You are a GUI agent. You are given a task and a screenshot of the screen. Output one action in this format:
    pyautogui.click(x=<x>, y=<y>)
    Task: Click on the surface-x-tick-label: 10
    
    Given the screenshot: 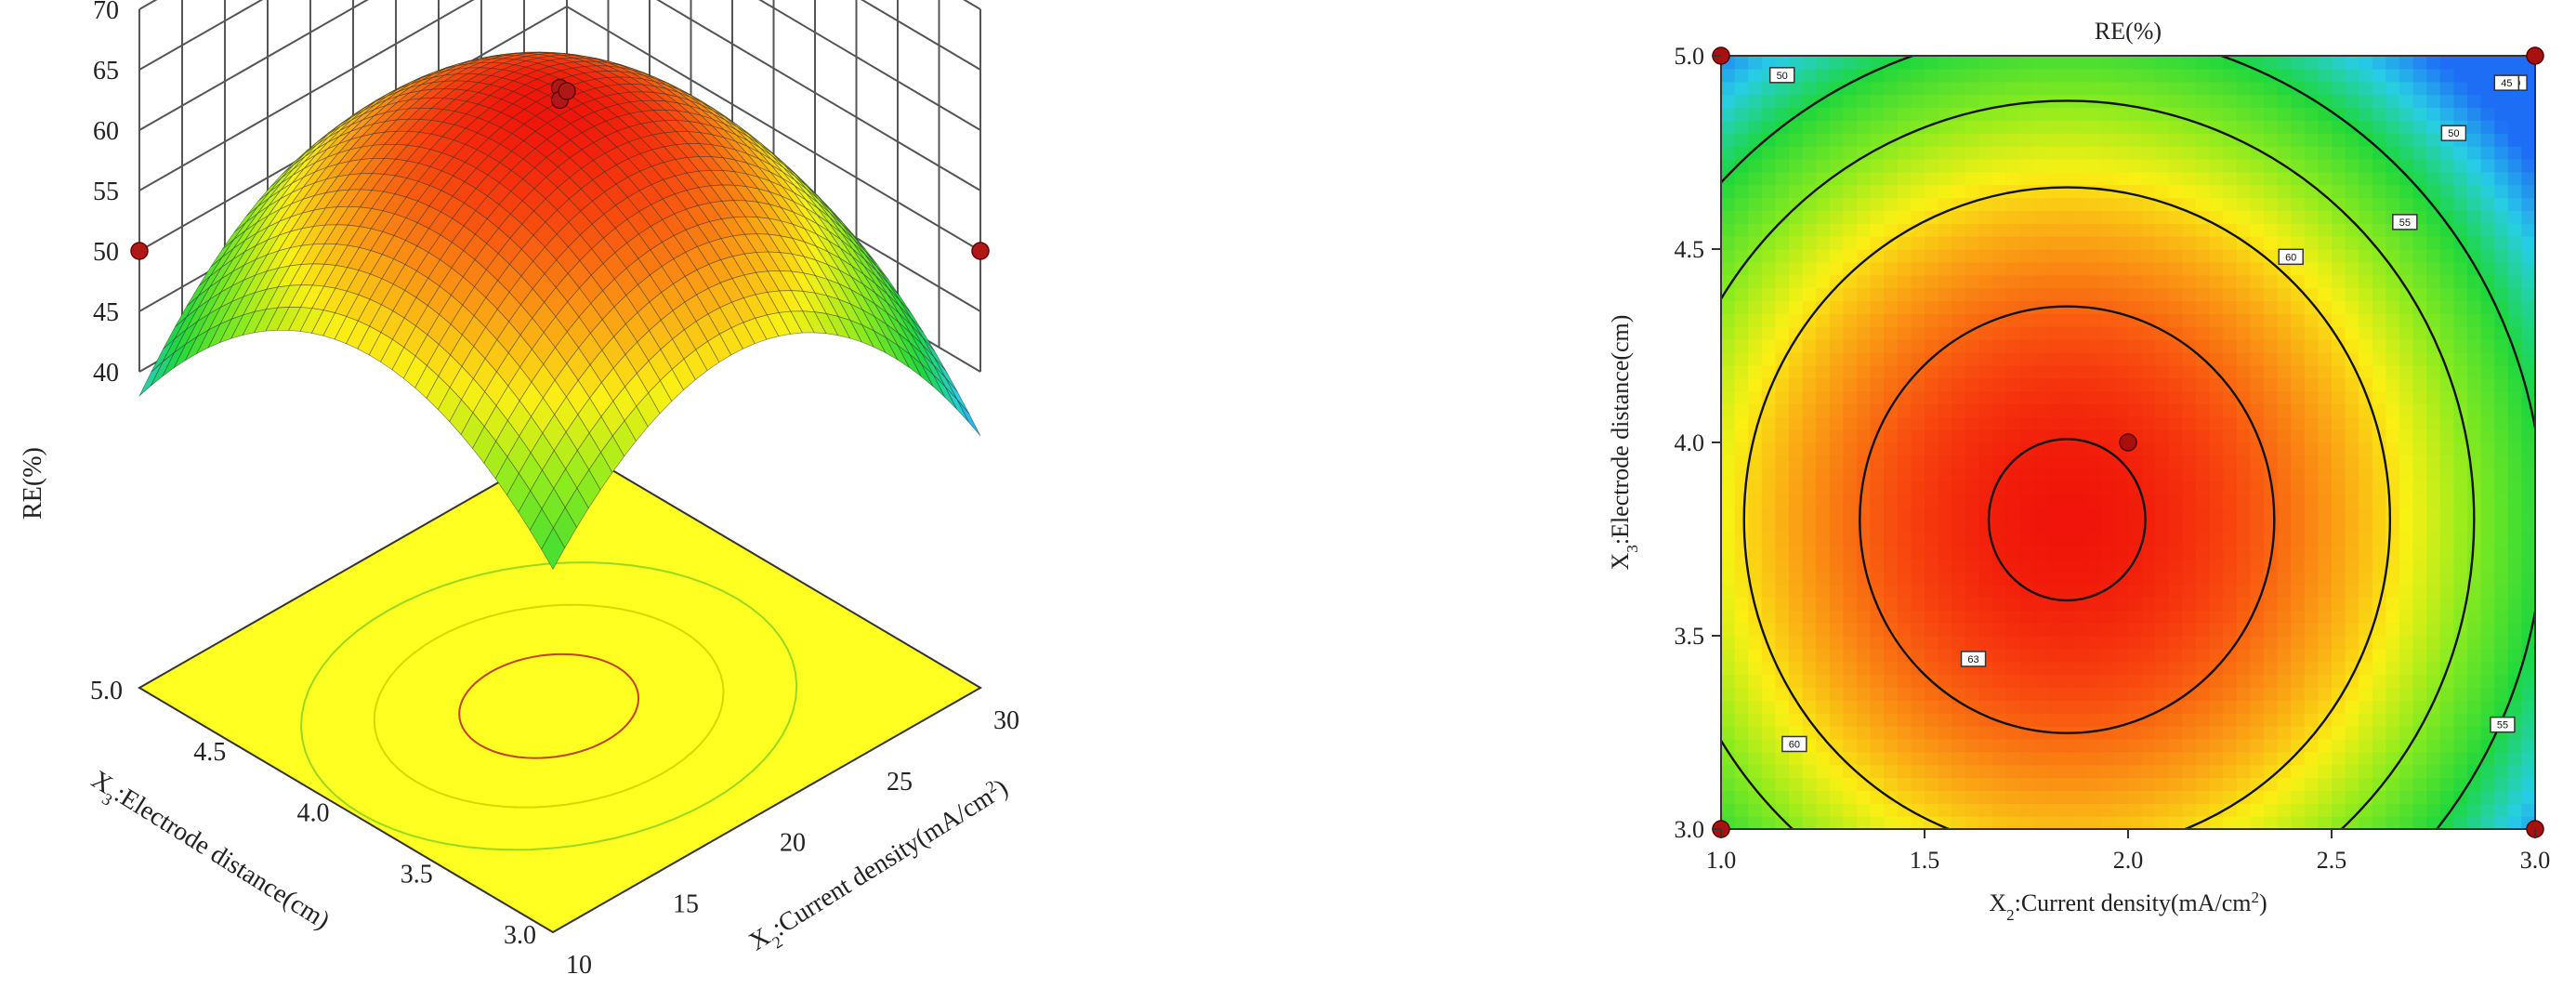 What is the action you would take?
    pyautogui.click(x=579, y=965)
    